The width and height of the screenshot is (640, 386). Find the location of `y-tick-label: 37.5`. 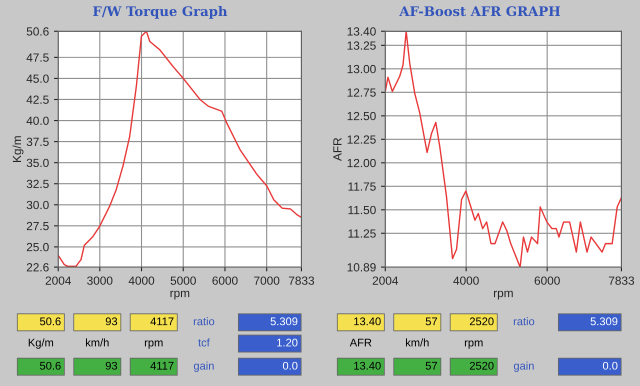

y-tick-label: 37.5 is located at coordinates (37, 142).